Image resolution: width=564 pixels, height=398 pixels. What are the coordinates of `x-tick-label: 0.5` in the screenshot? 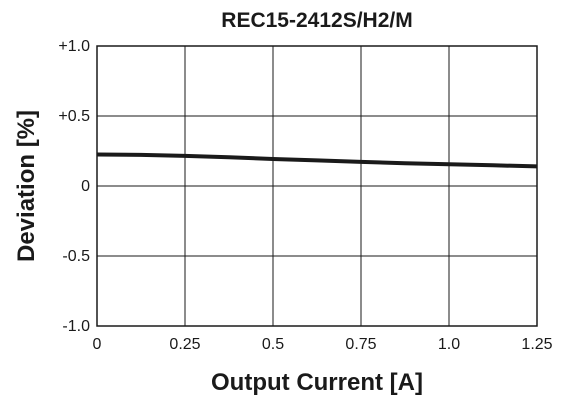 It's located at (273, 344).